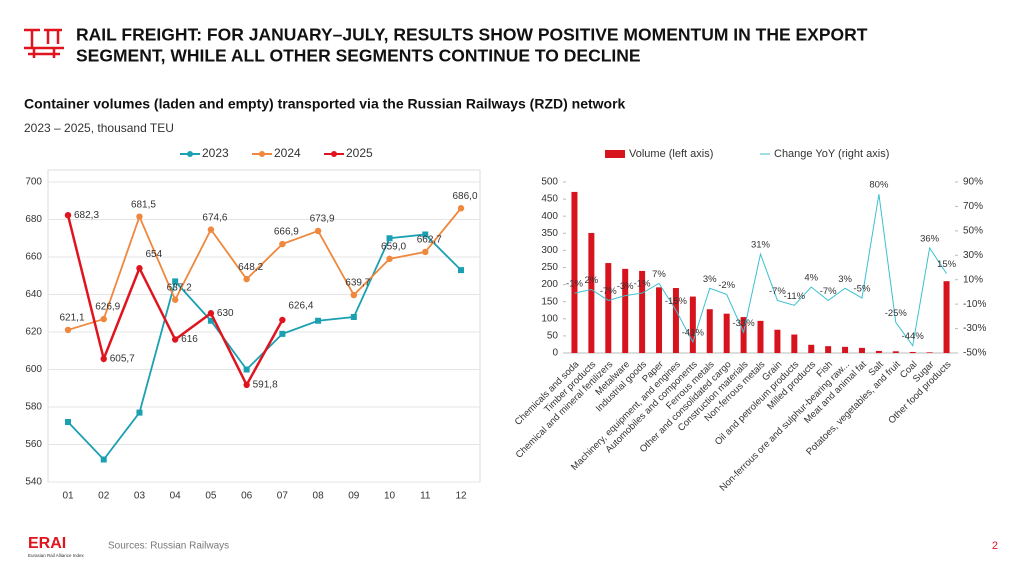  I want to click on data-label: 15%, so click(947, 264).